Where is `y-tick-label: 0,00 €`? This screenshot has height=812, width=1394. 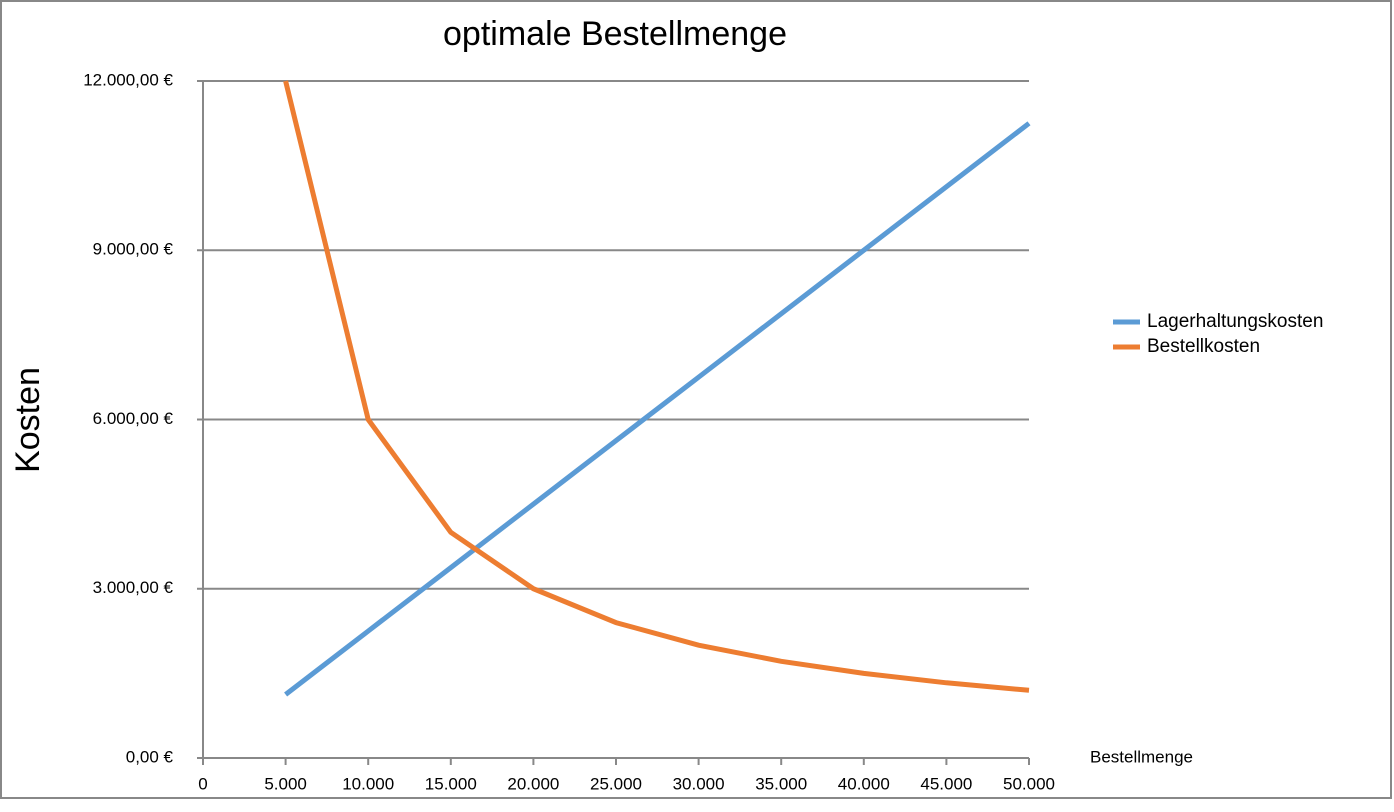 y-tick-label: 0,00 € is located at coordinates (150, 756).